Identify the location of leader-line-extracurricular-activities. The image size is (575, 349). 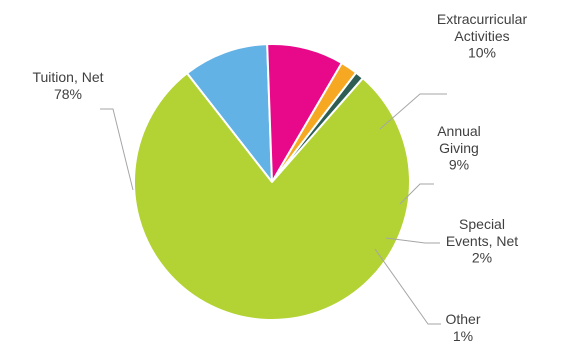
(413, 111).